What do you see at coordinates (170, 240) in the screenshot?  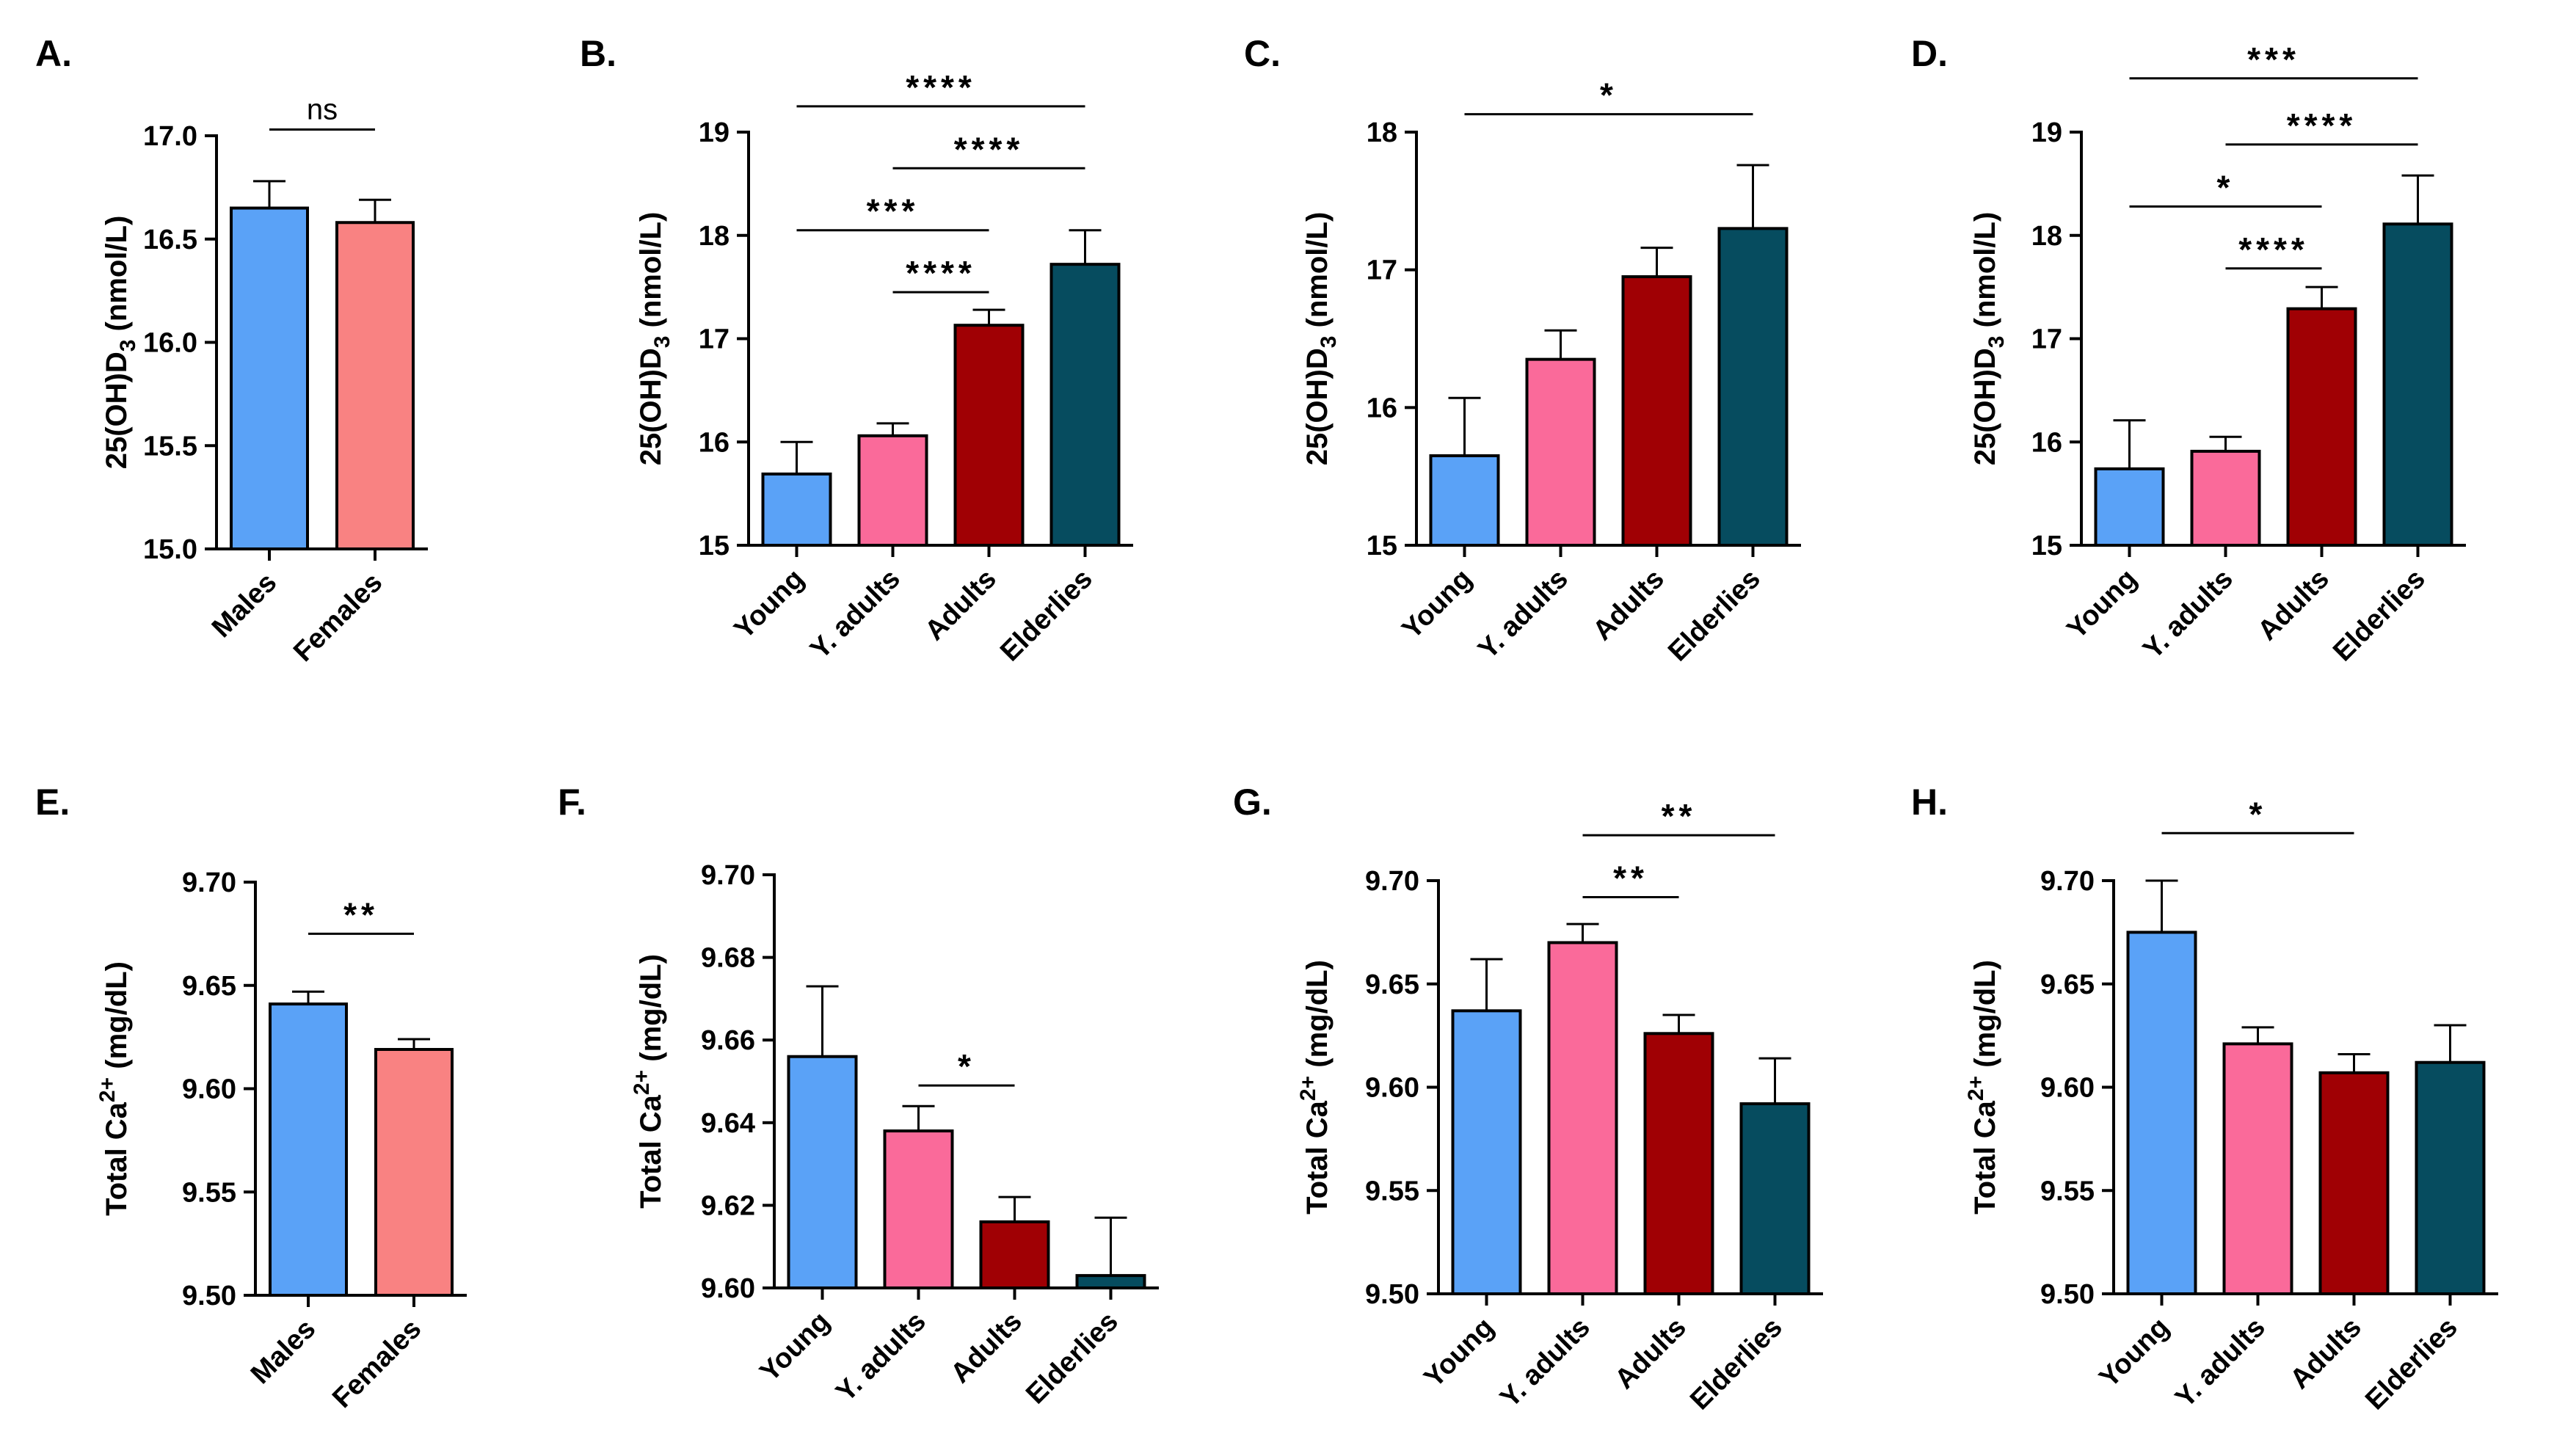 I see `y-tick-label: 16.5` at bounding box center [170, 240].